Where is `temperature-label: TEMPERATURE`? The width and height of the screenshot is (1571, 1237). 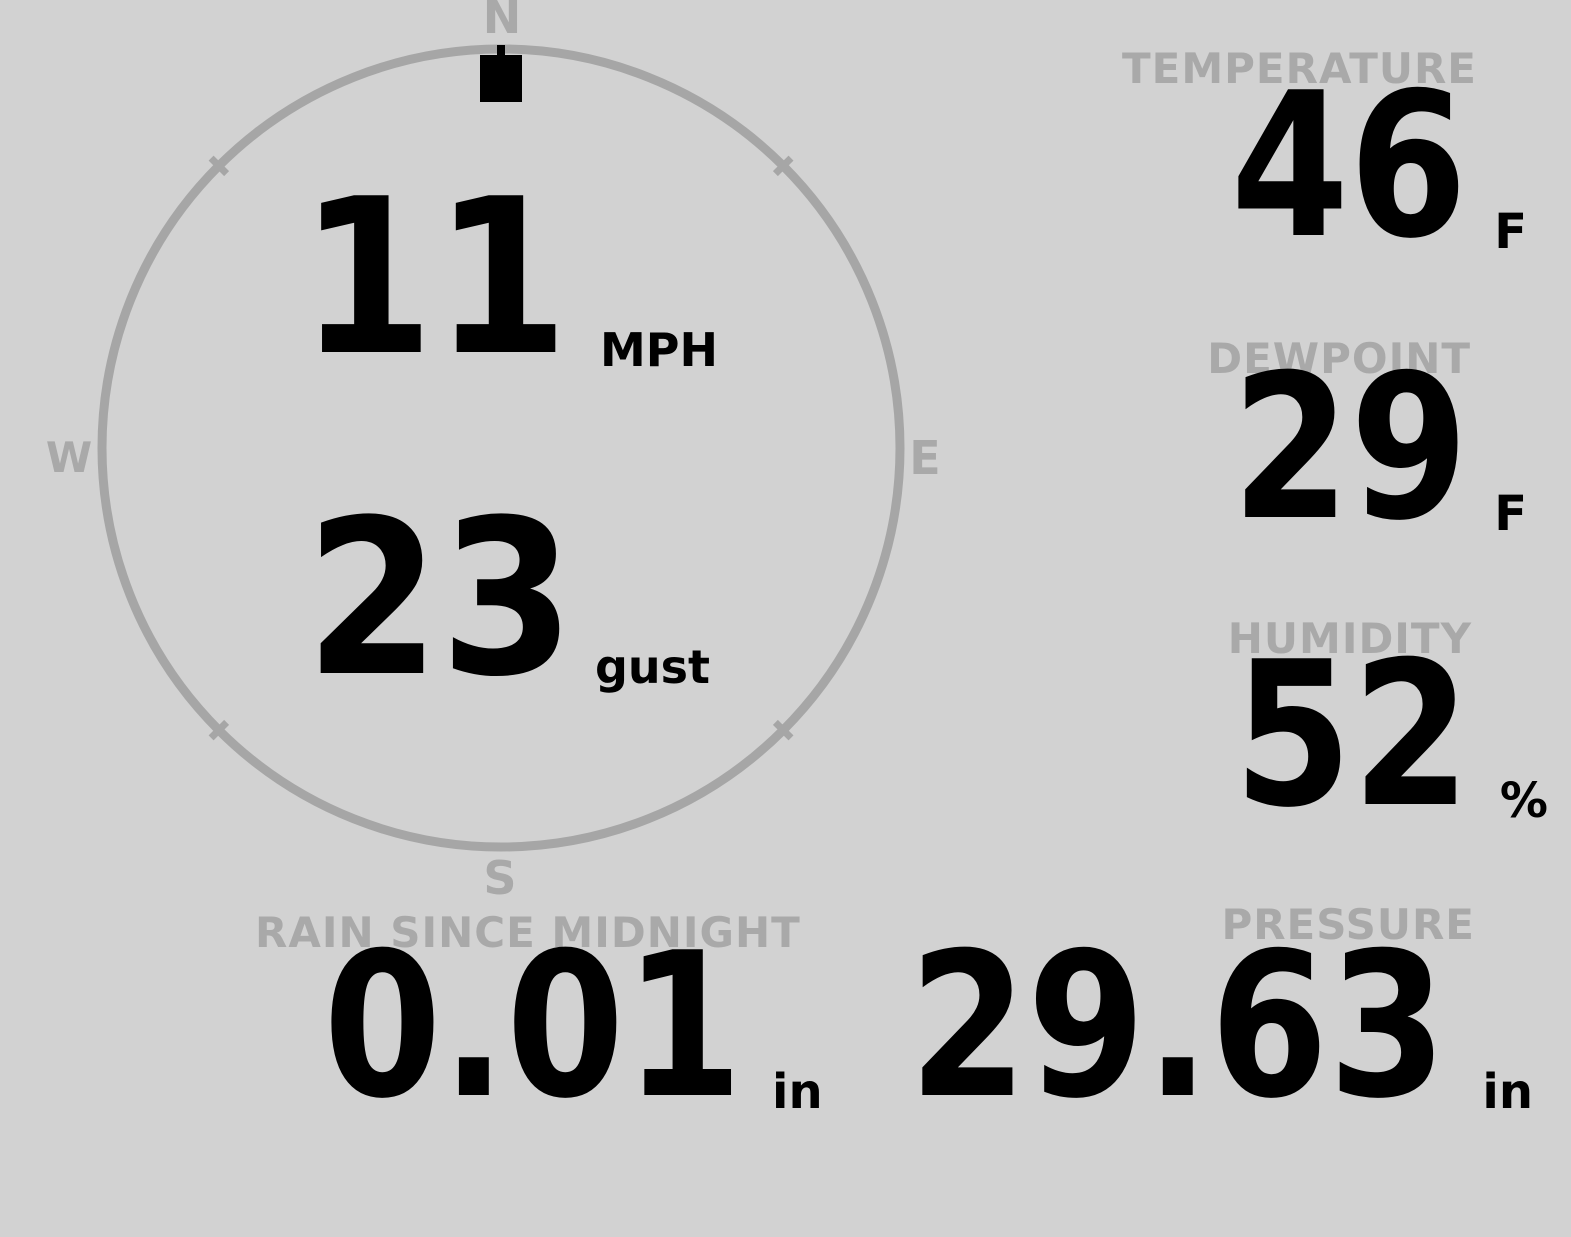 temperature-label: TEMPERATURE is located at coordinates (1299, 68).